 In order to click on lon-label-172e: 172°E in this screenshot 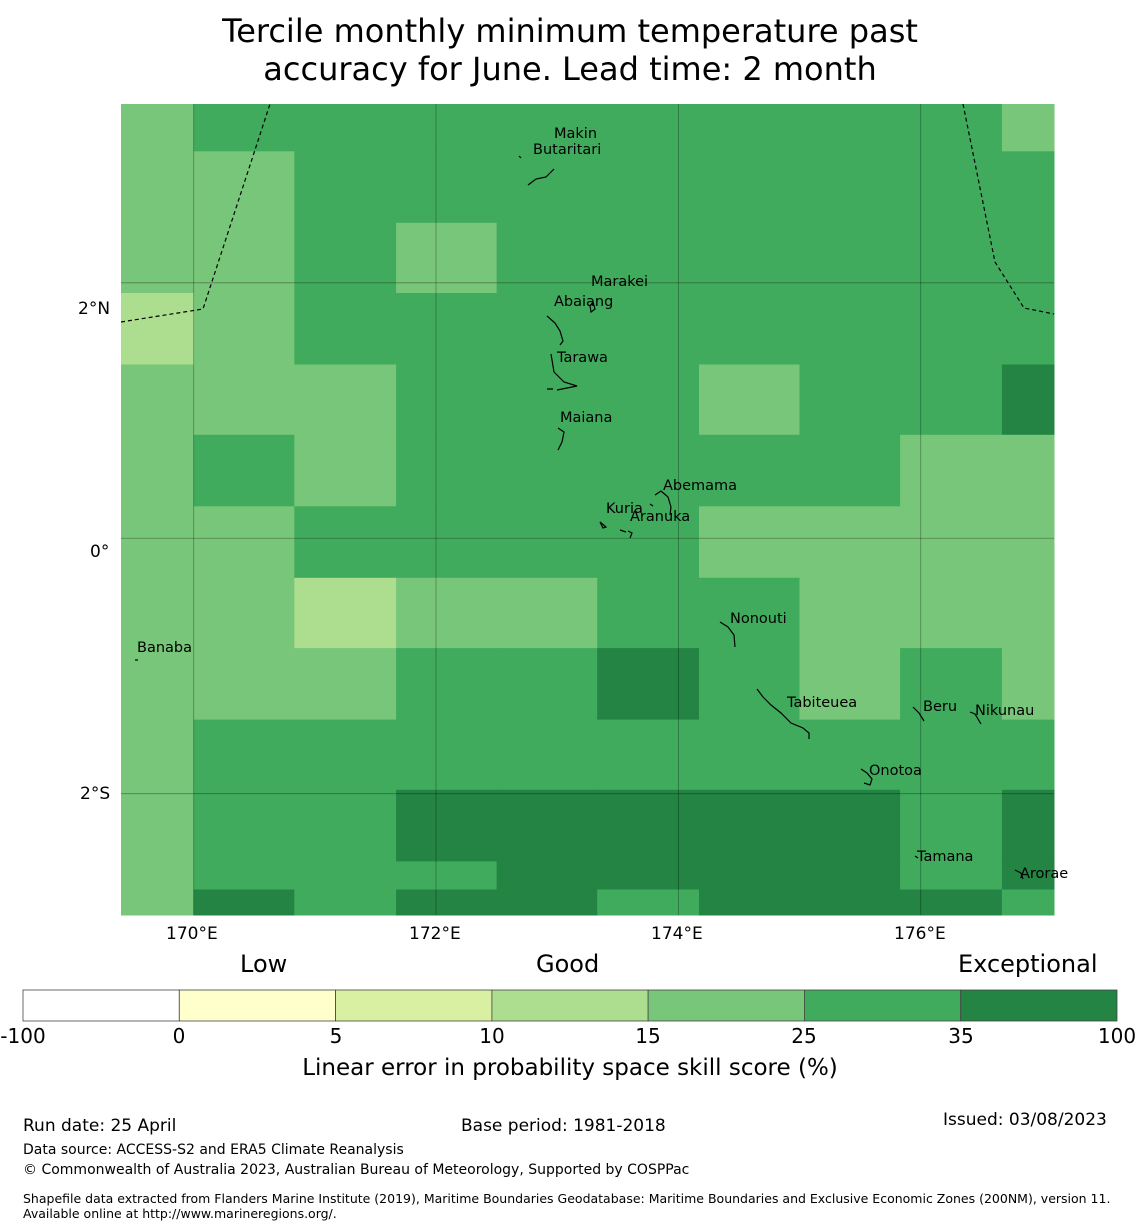, I will do `click(435, 934)`.